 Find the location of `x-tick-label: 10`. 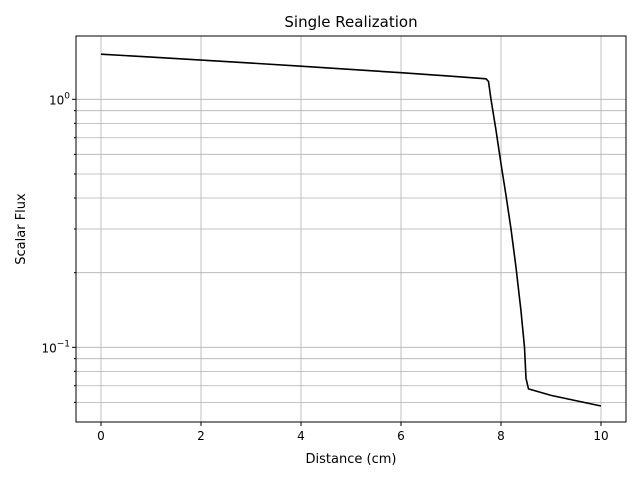

x-tick-label: 10 is located at coordinates (600, 436).